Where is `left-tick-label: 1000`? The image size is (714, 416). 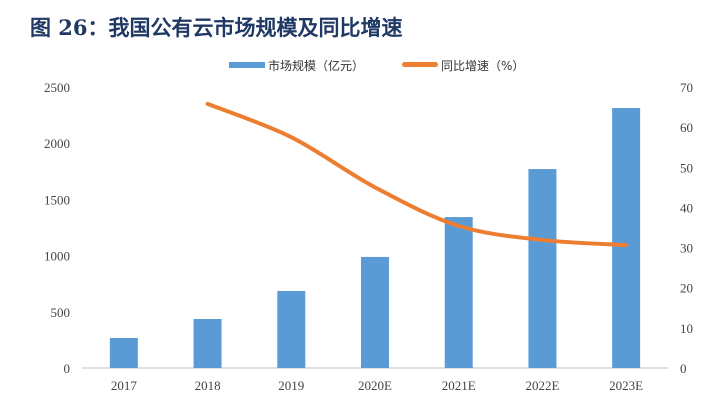
left-tick-label: 1000 is located at coordinates (57, 256).